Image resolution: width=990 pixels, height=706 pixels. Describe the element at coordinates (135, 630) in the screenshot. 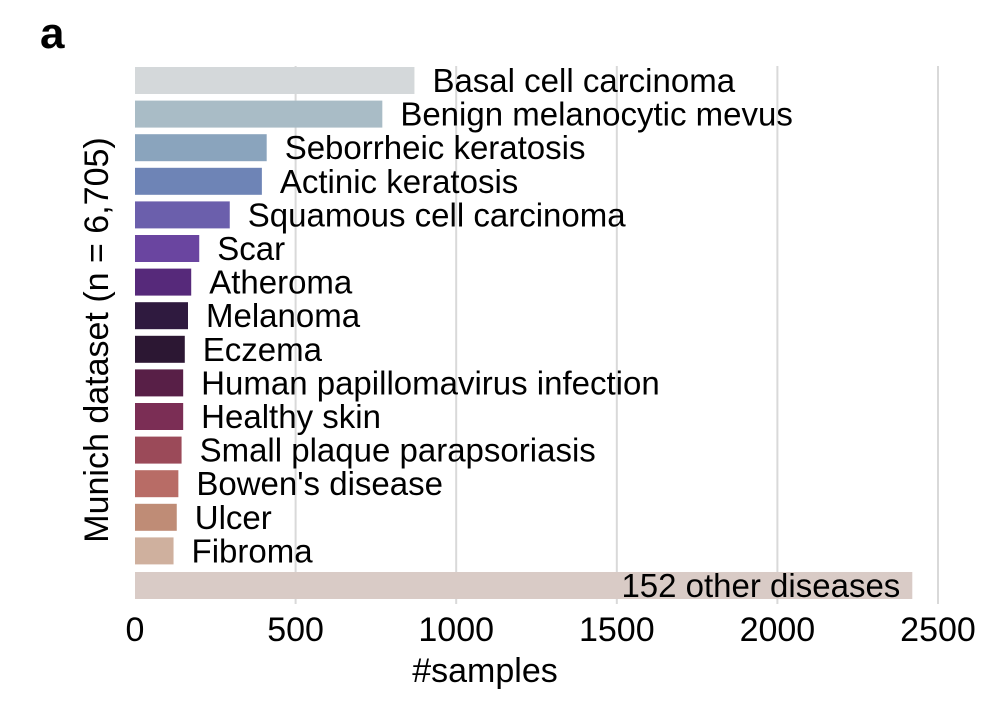

I see `x-tick-label-0: 0` at that location.